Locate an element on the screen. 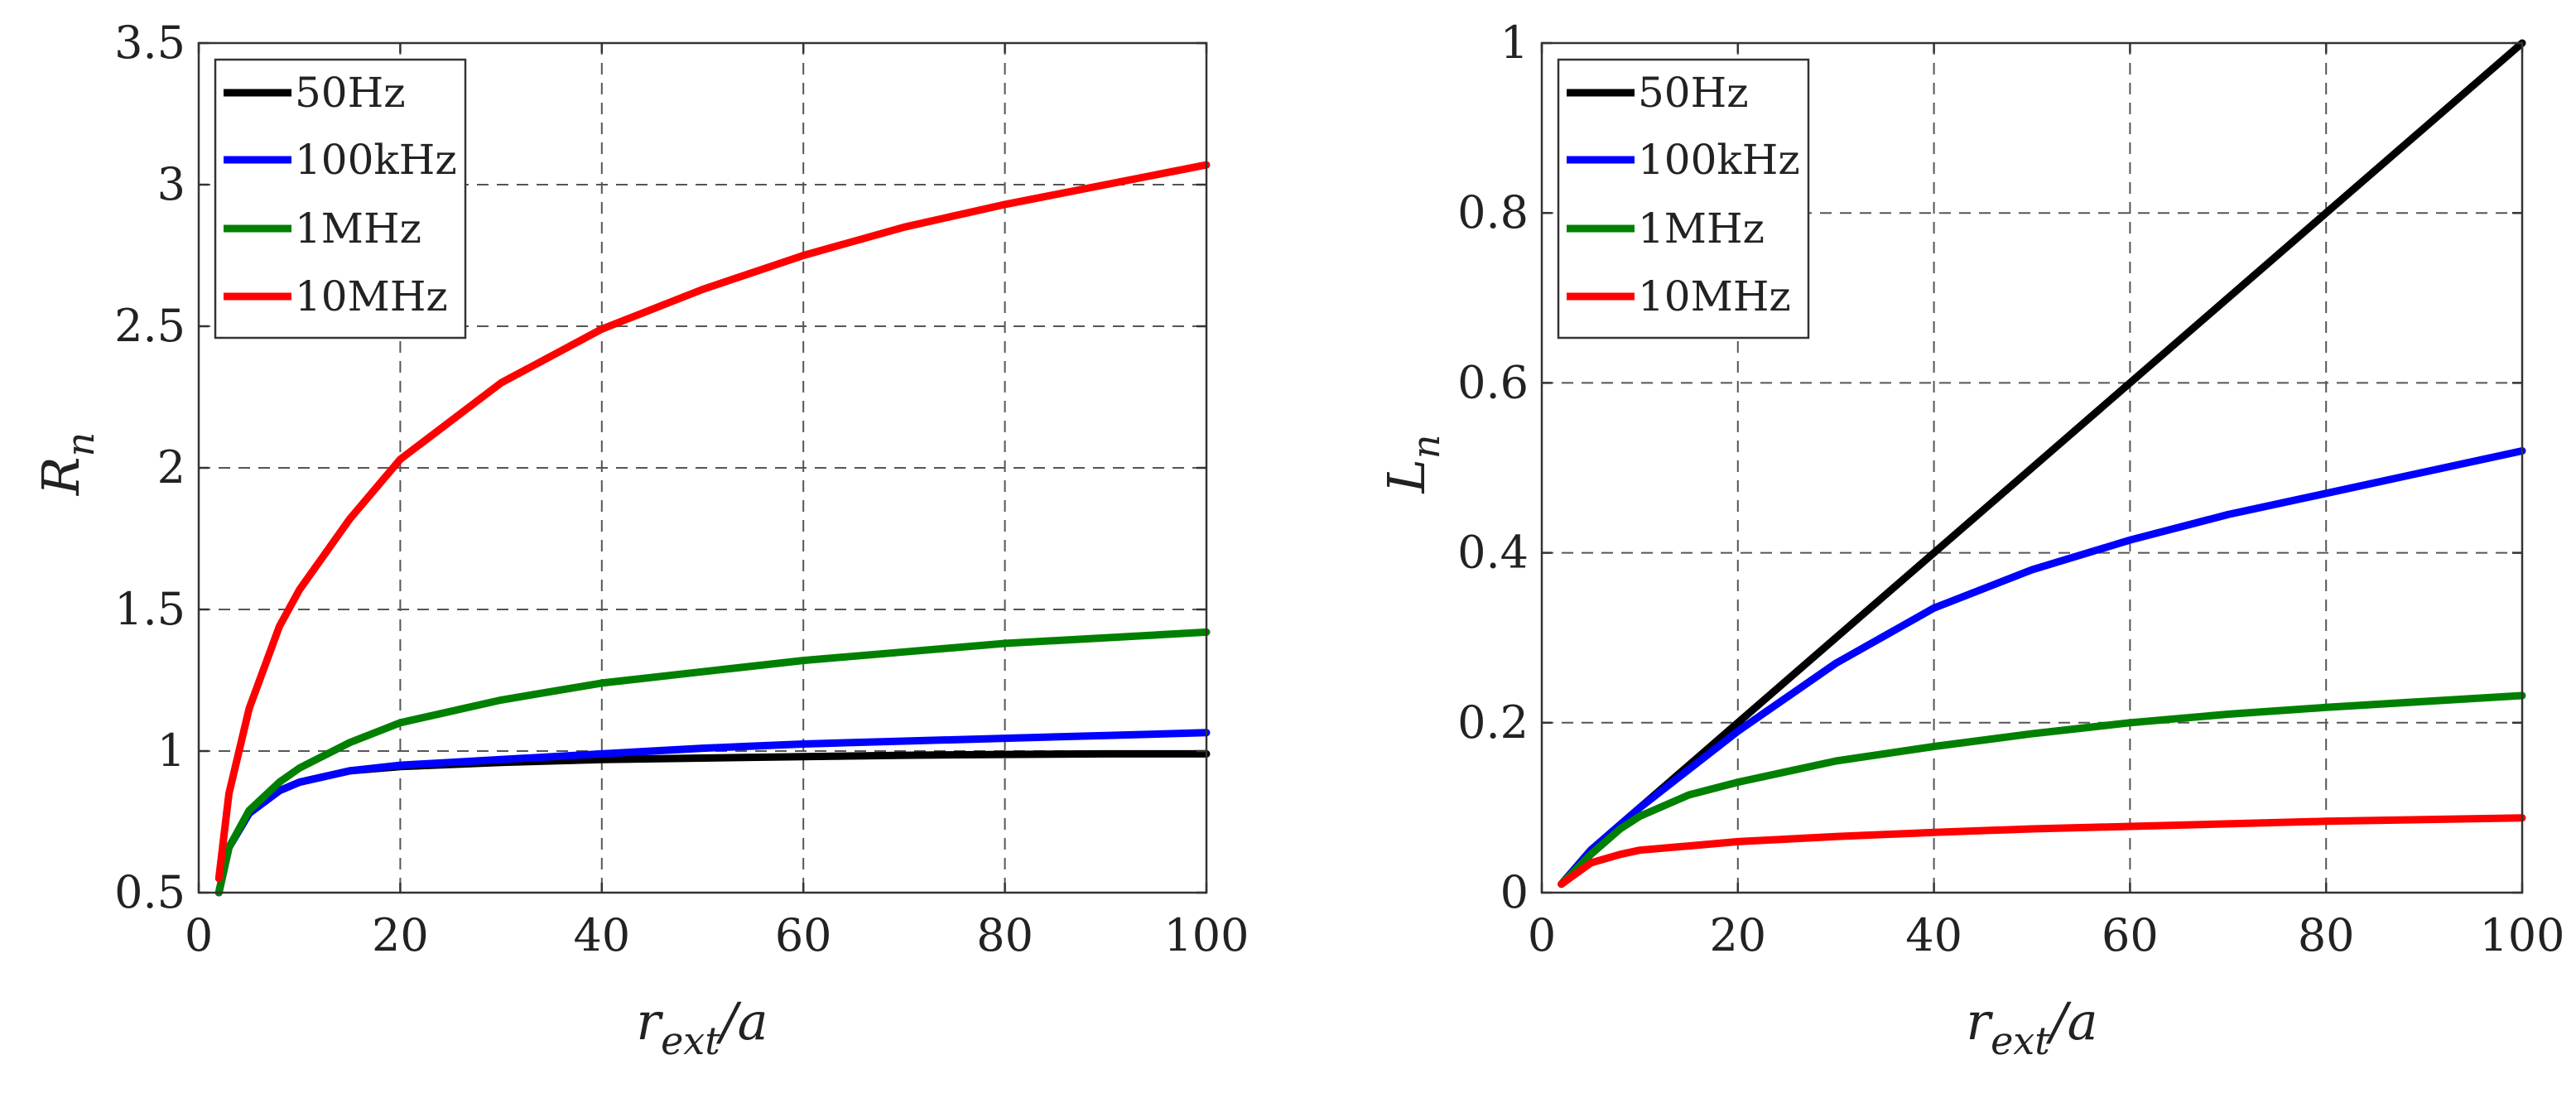 Image resolution: width=2576 pixels, height=1098 pixels. left-y-axis-label-main: R is located at coordinates (61, 476).